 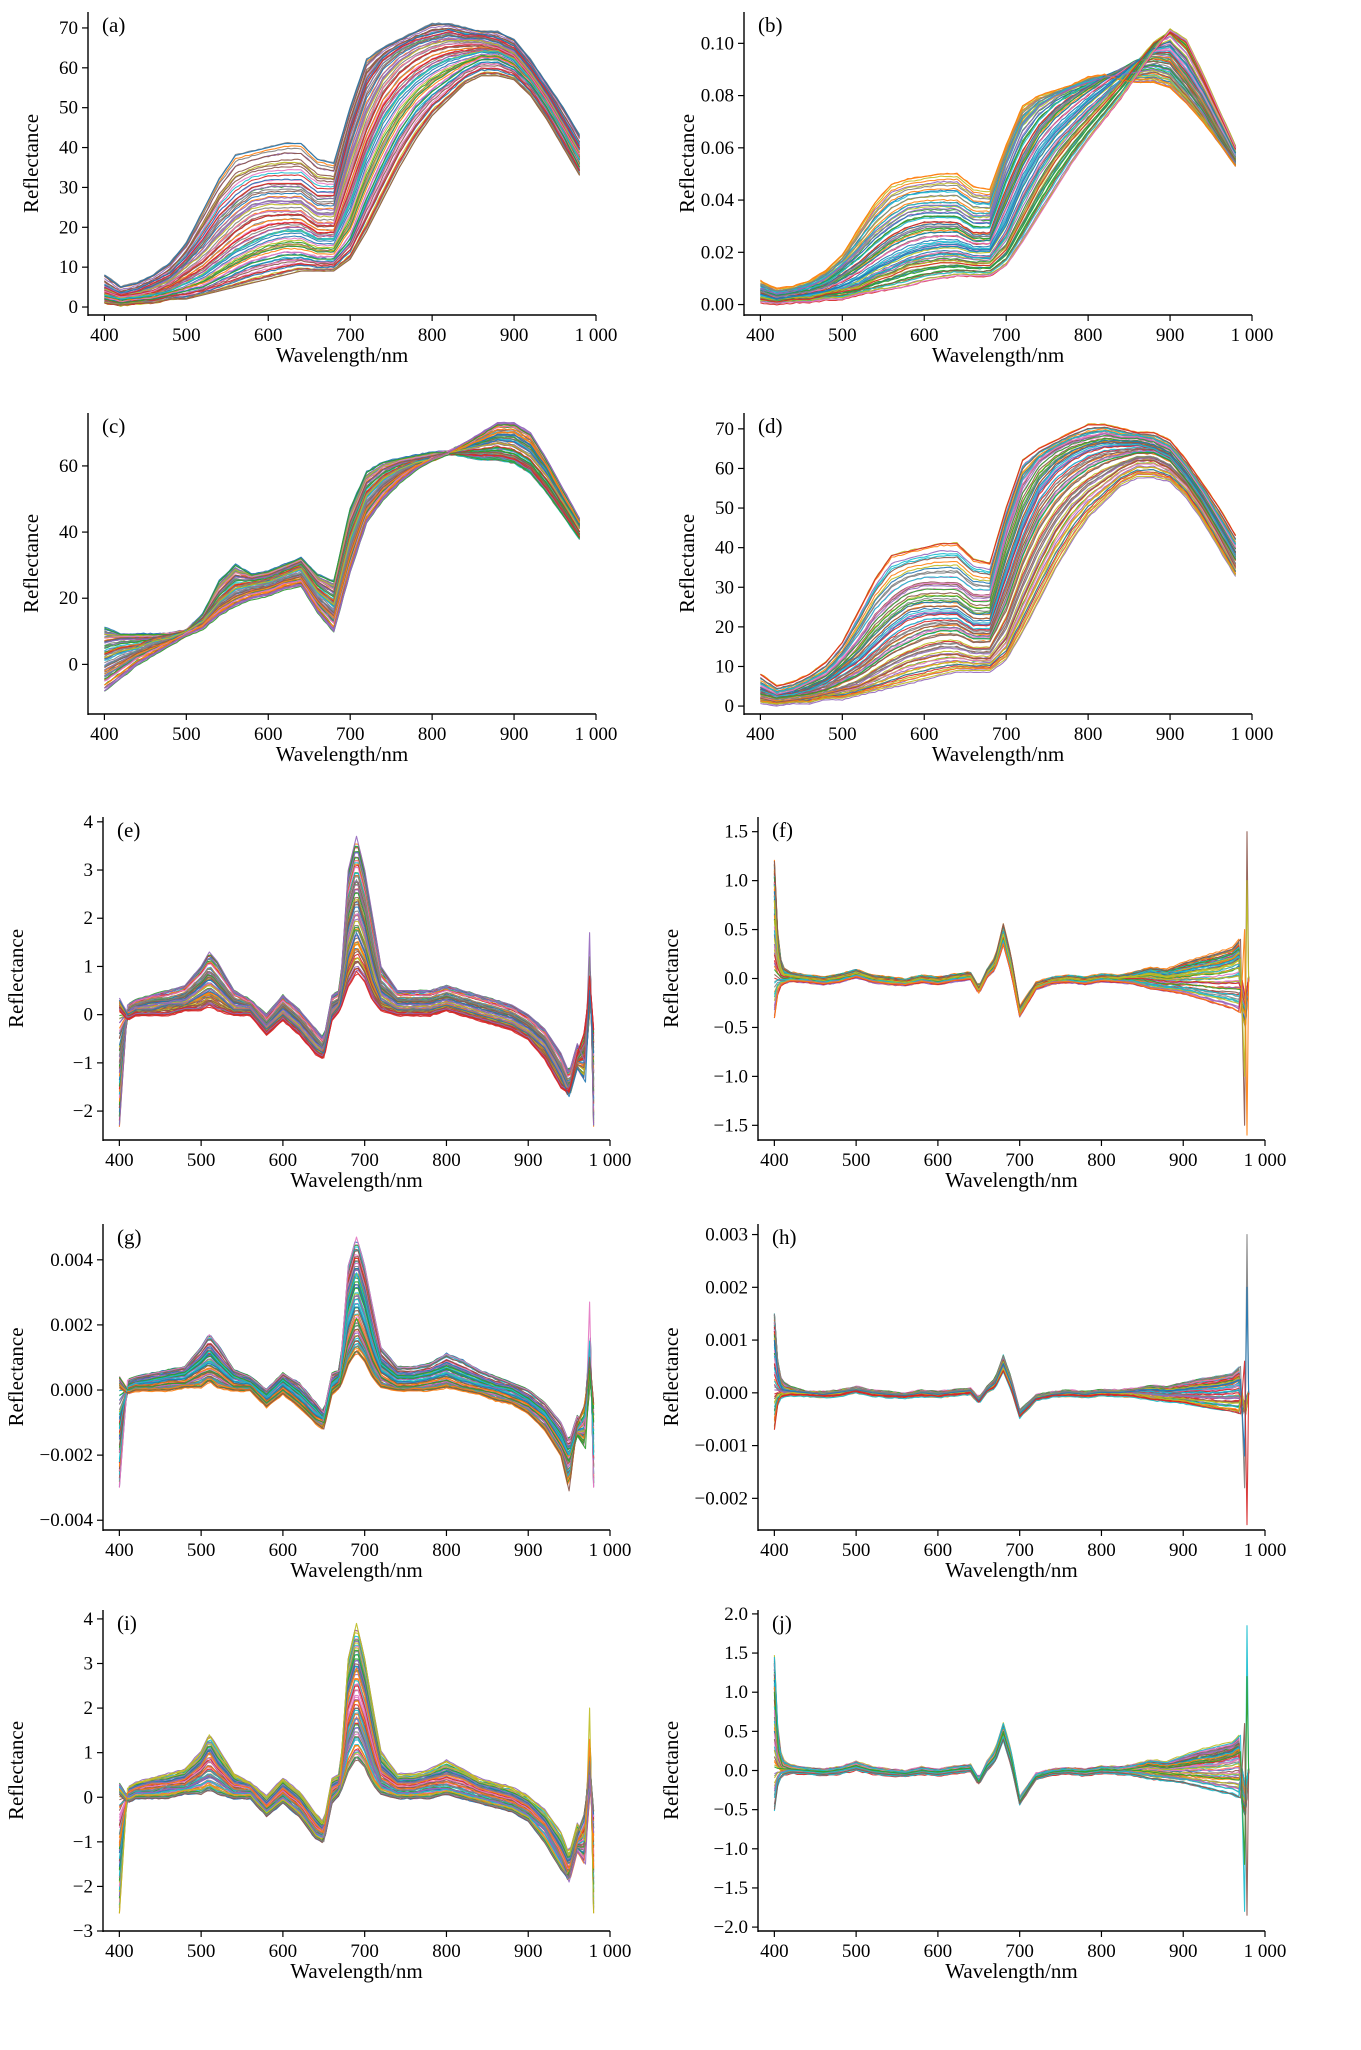 I want to click on y-tick-label: 1.0, so click(x=736, y=1692).